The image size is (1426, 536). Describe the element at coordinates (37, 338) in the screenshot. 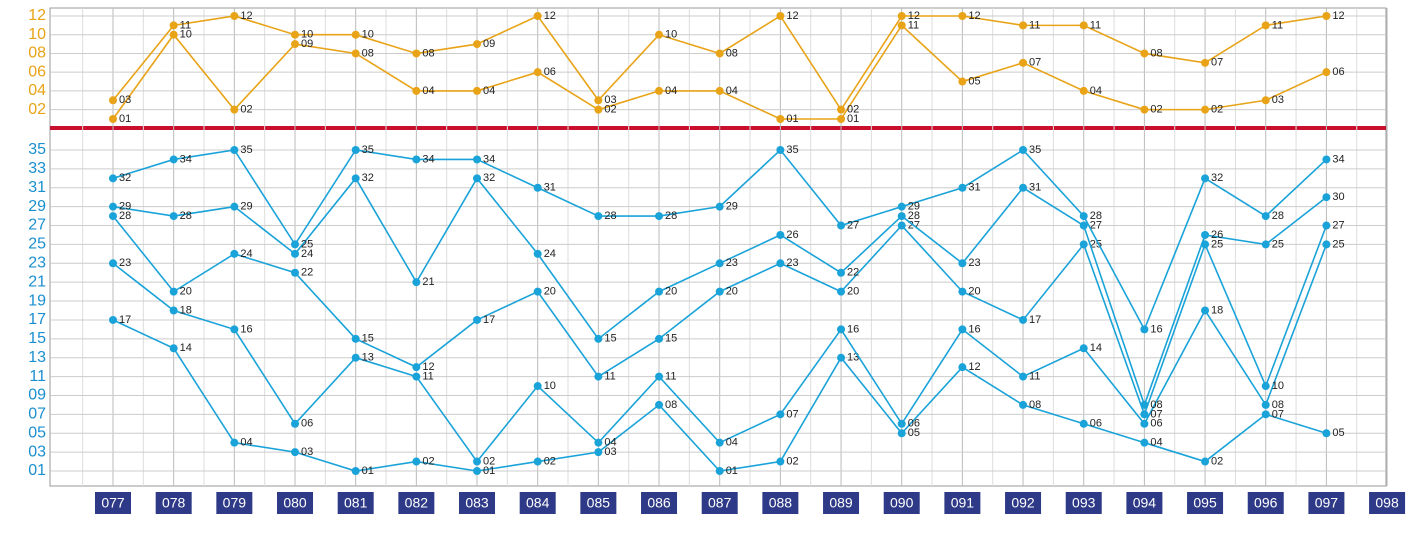

I see `y-tick-label: 15` at that location.